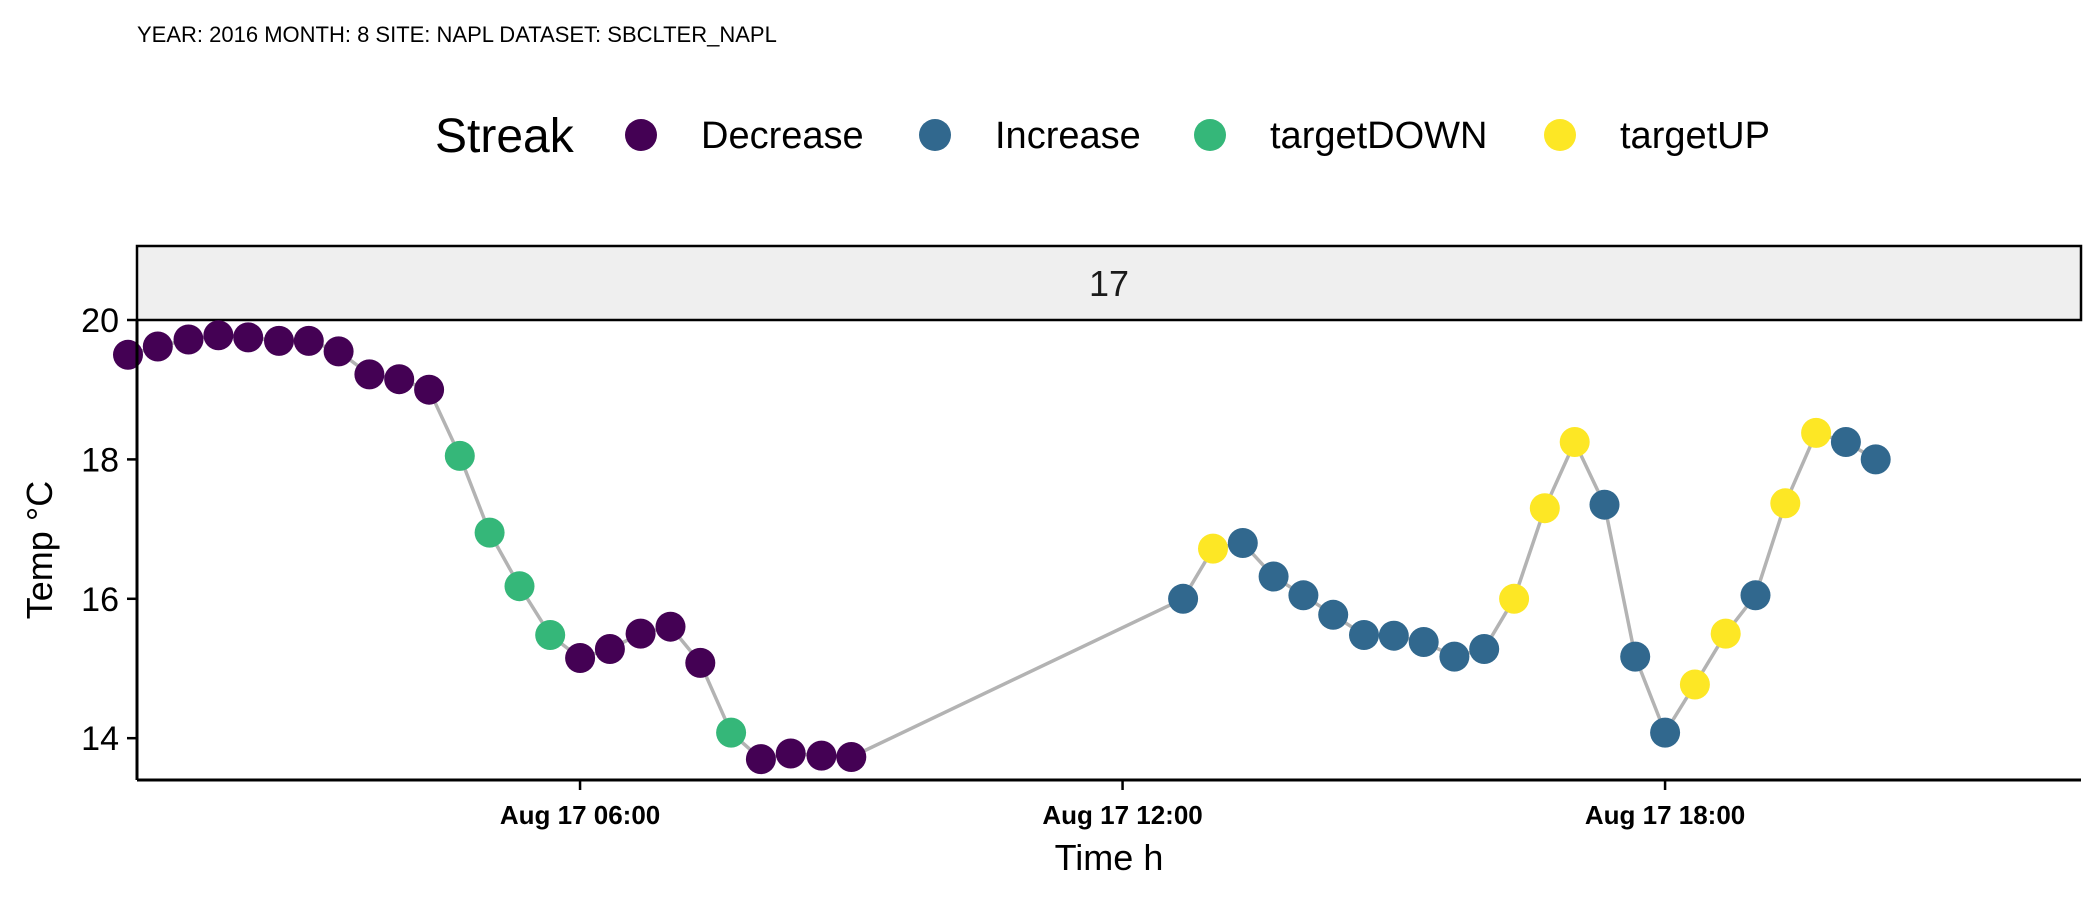 This screenshot has height=900, width=2100. Describe the element at coordinates (1210, 135) in the screenshot. I see `legend-key-targetdown` at that location.